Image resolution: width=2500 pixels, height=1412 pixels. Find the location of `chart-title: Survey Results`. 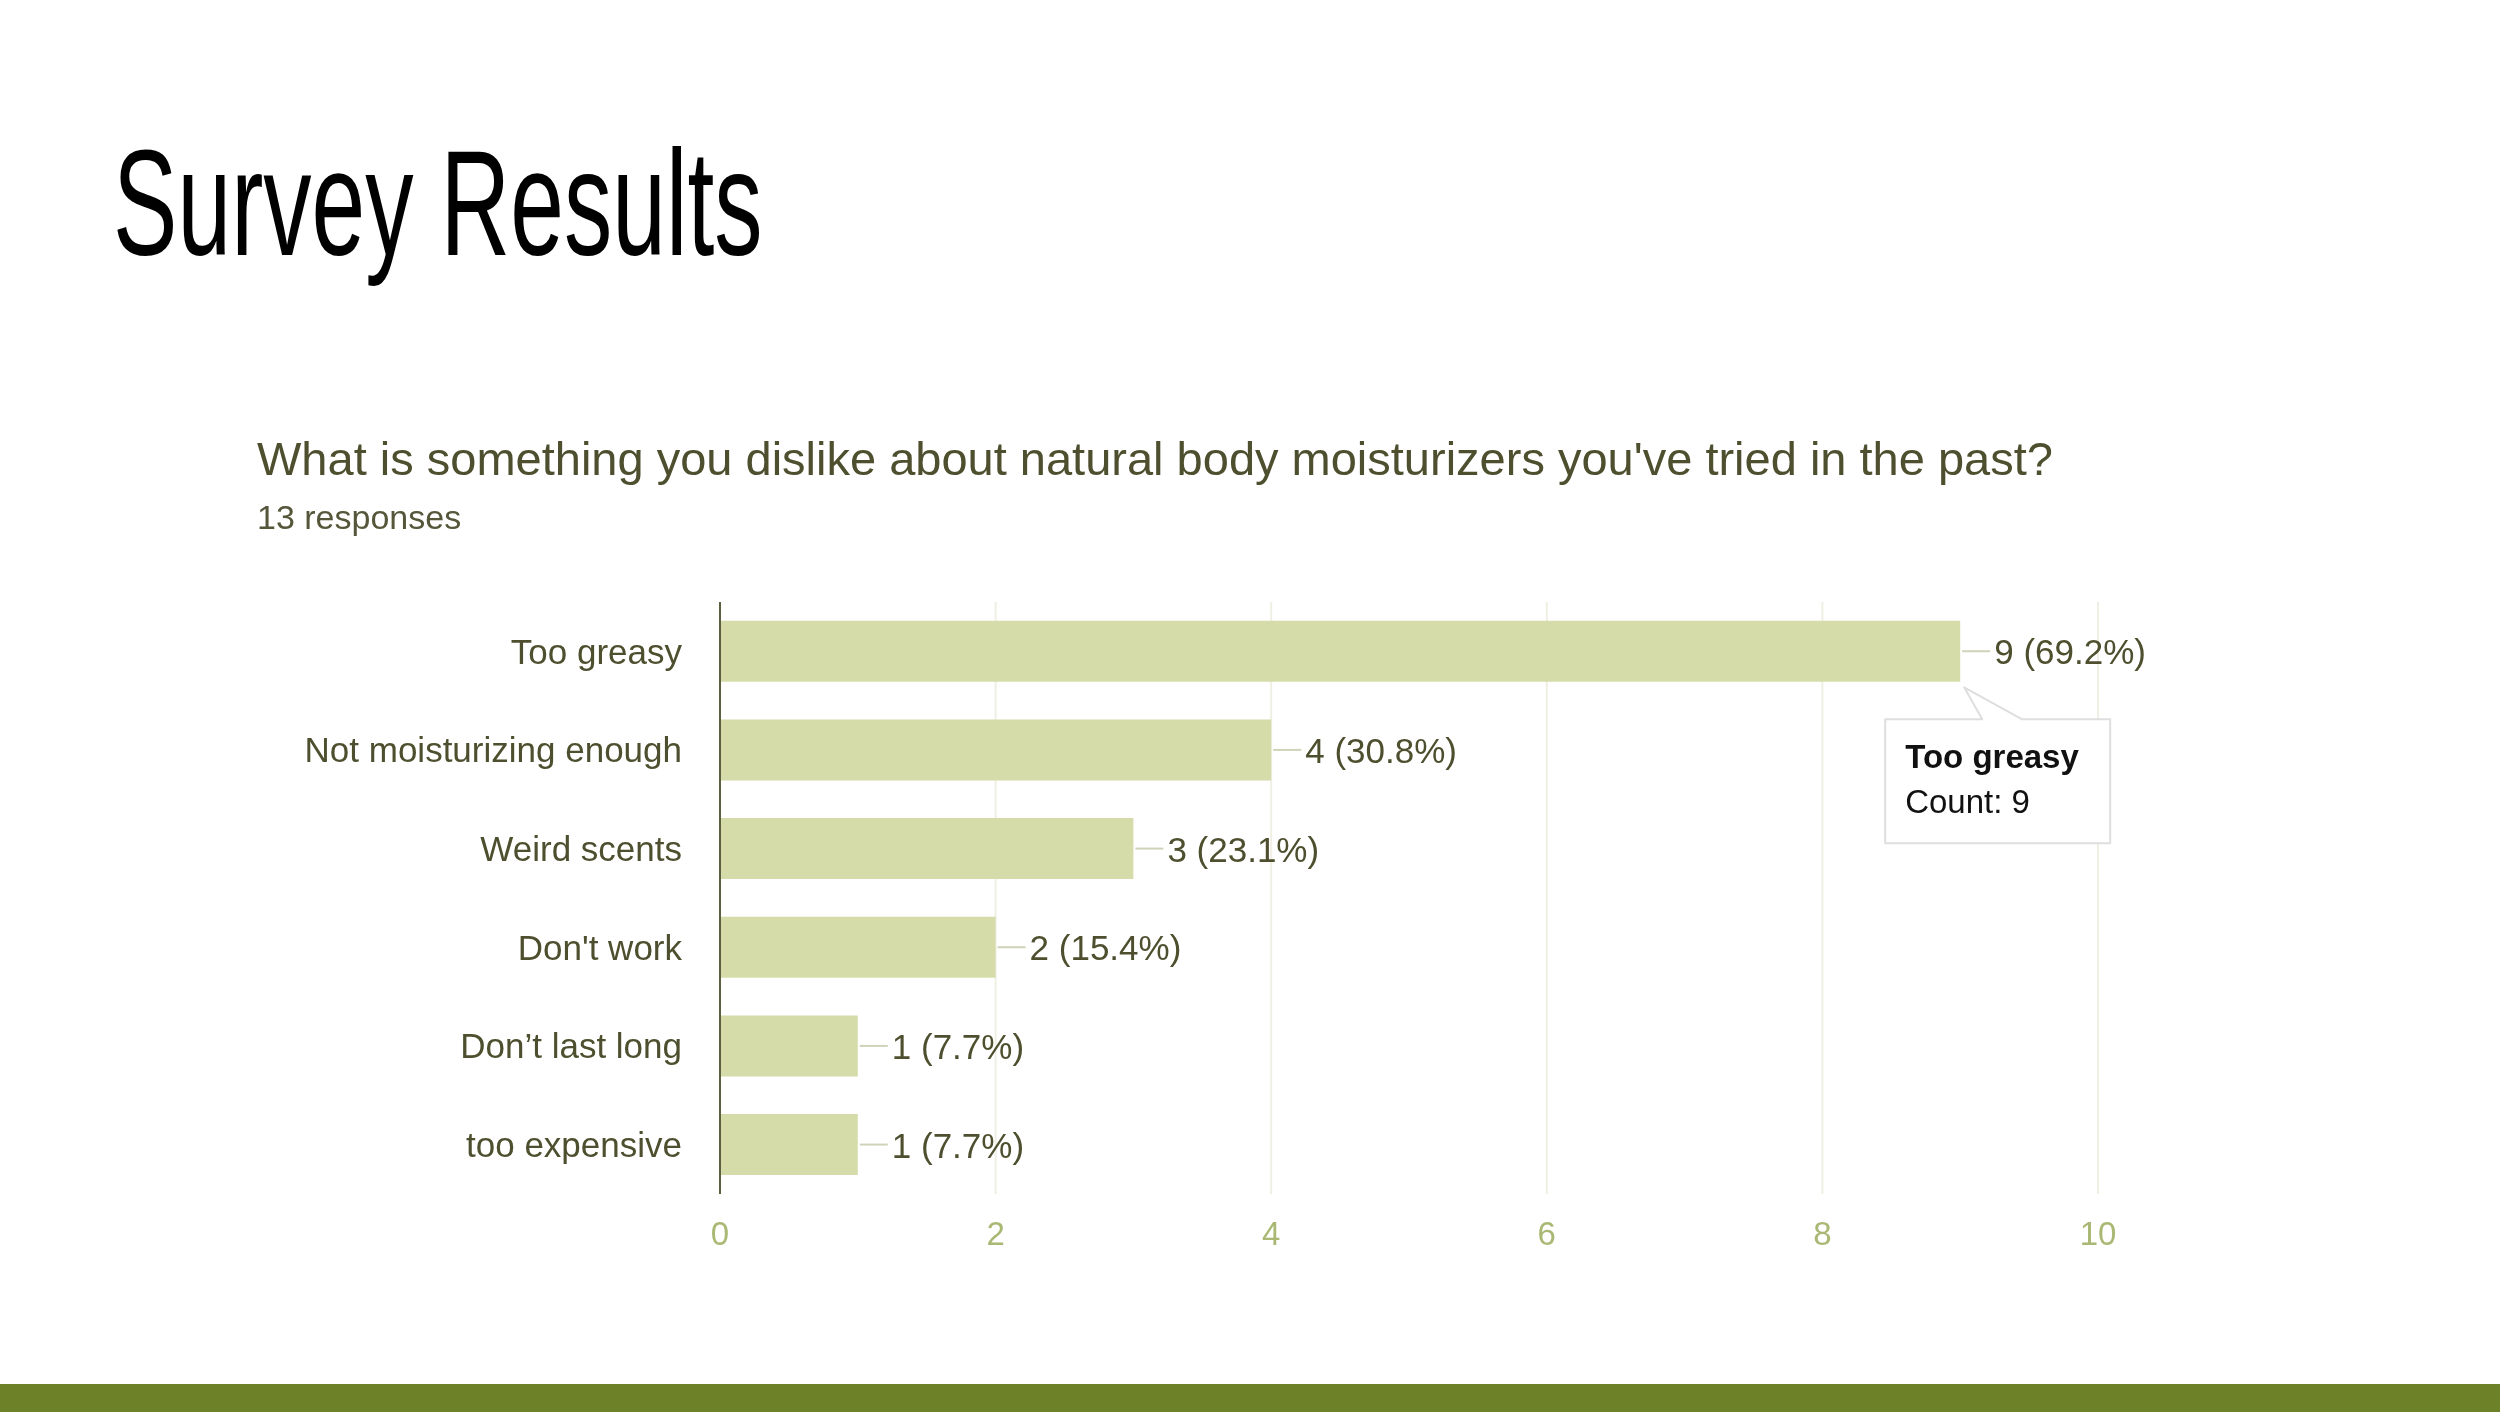

chart-title: Survey Results is located at coordinates (438, 203).